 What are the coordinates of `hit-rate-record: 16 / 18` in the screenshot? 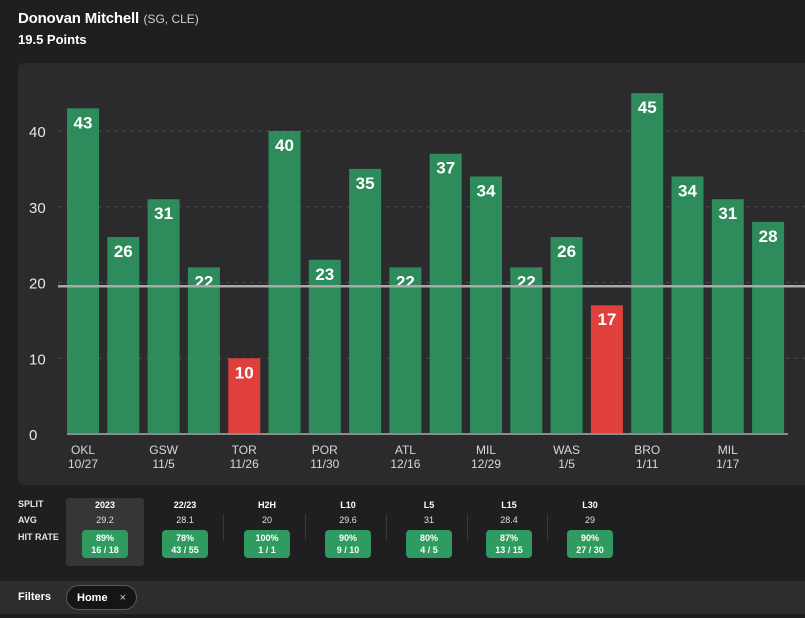 It's located at (105, 550).